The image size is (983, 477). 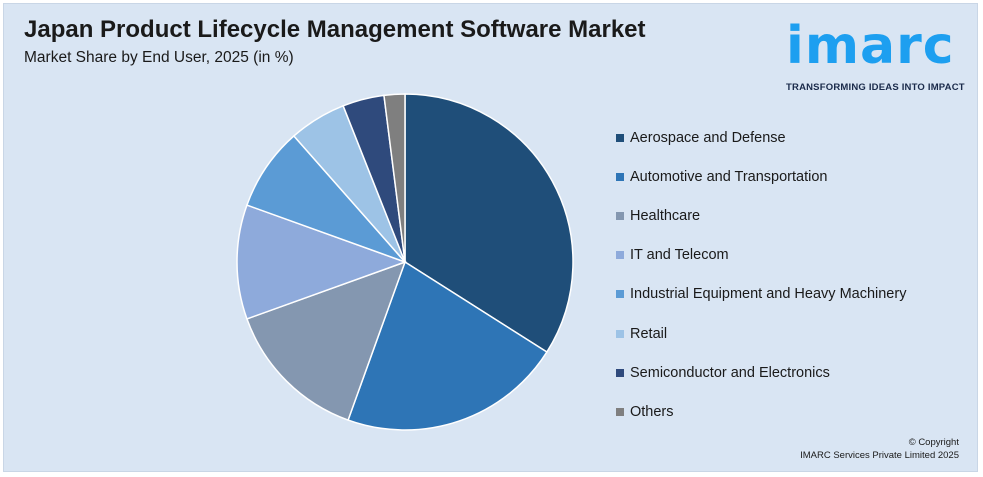 I want to click on legend-item-8: Others, so click(x=761, y=411).